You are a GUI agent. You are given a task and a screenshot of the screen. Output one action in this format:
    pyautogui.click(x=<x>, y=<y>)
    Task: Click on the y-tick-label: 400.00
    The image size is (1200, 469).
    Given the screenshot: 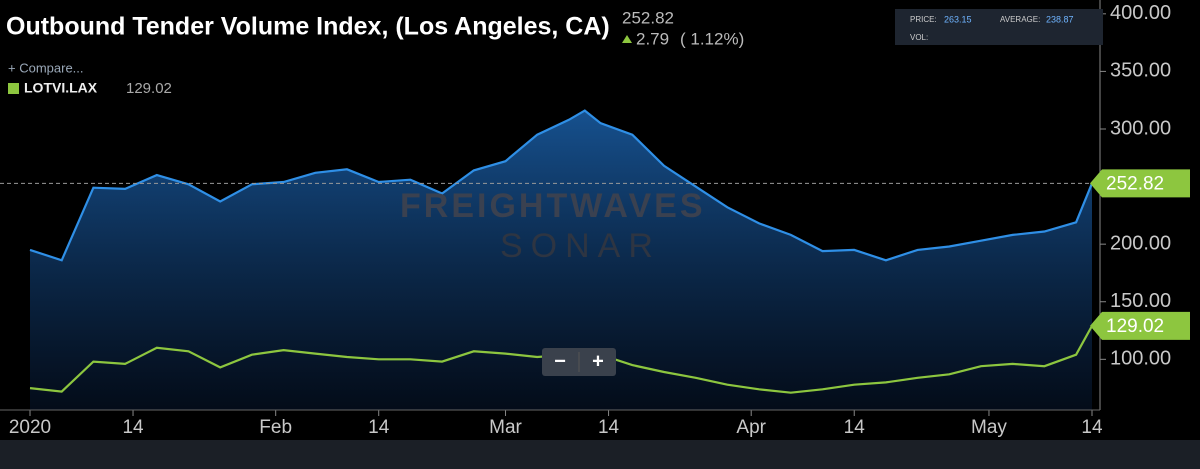 What is the action you would take?
    pyautogui.click(x=1140, y=13)
    